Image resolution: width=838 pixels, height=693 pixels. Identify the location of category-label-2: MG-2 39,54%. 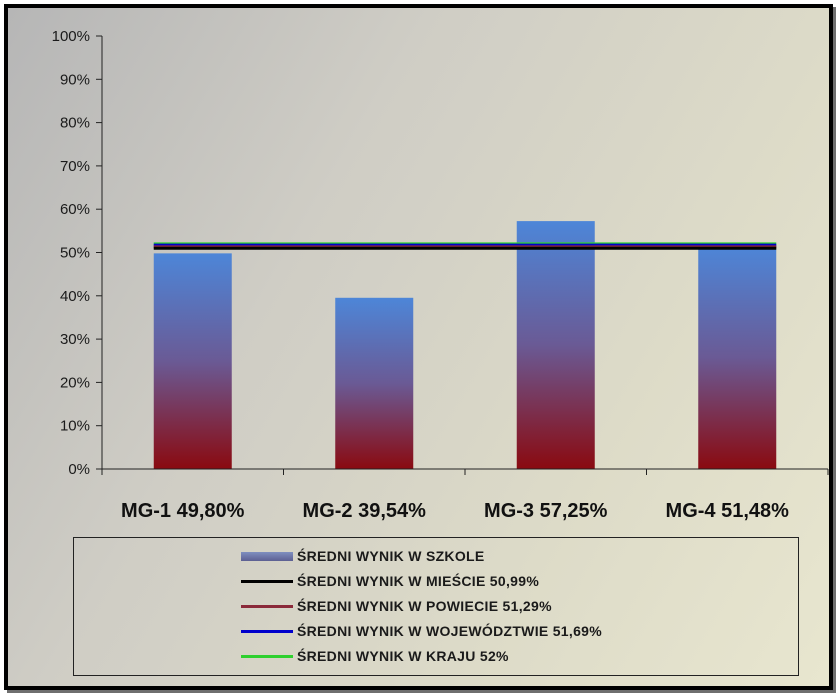
(365, 511).